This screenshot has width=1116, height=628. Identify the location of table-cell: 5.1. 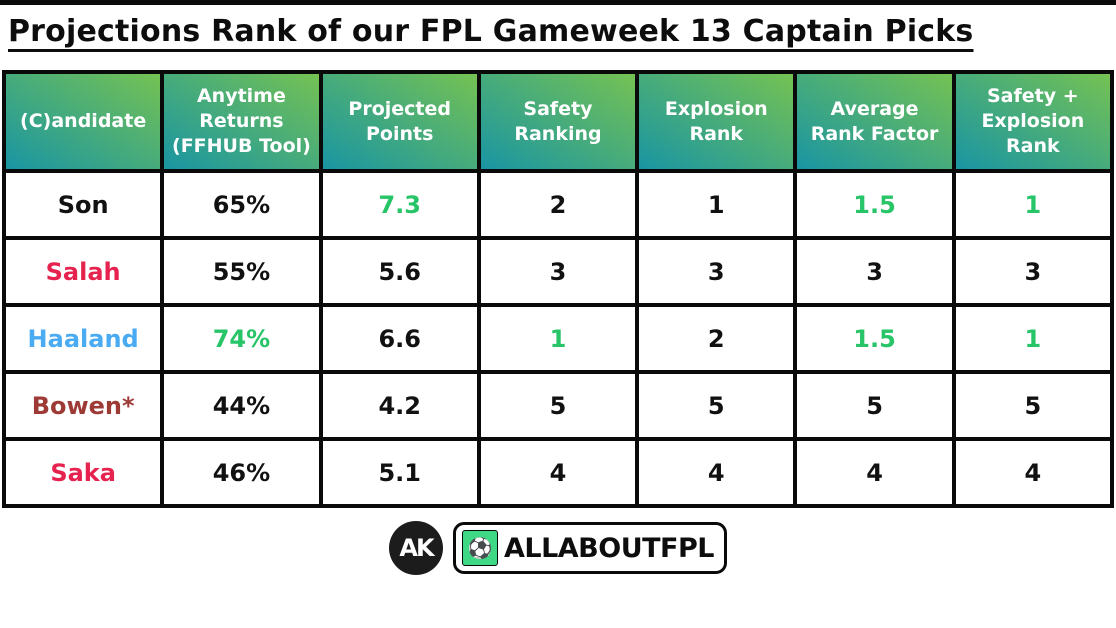
(399, 472).